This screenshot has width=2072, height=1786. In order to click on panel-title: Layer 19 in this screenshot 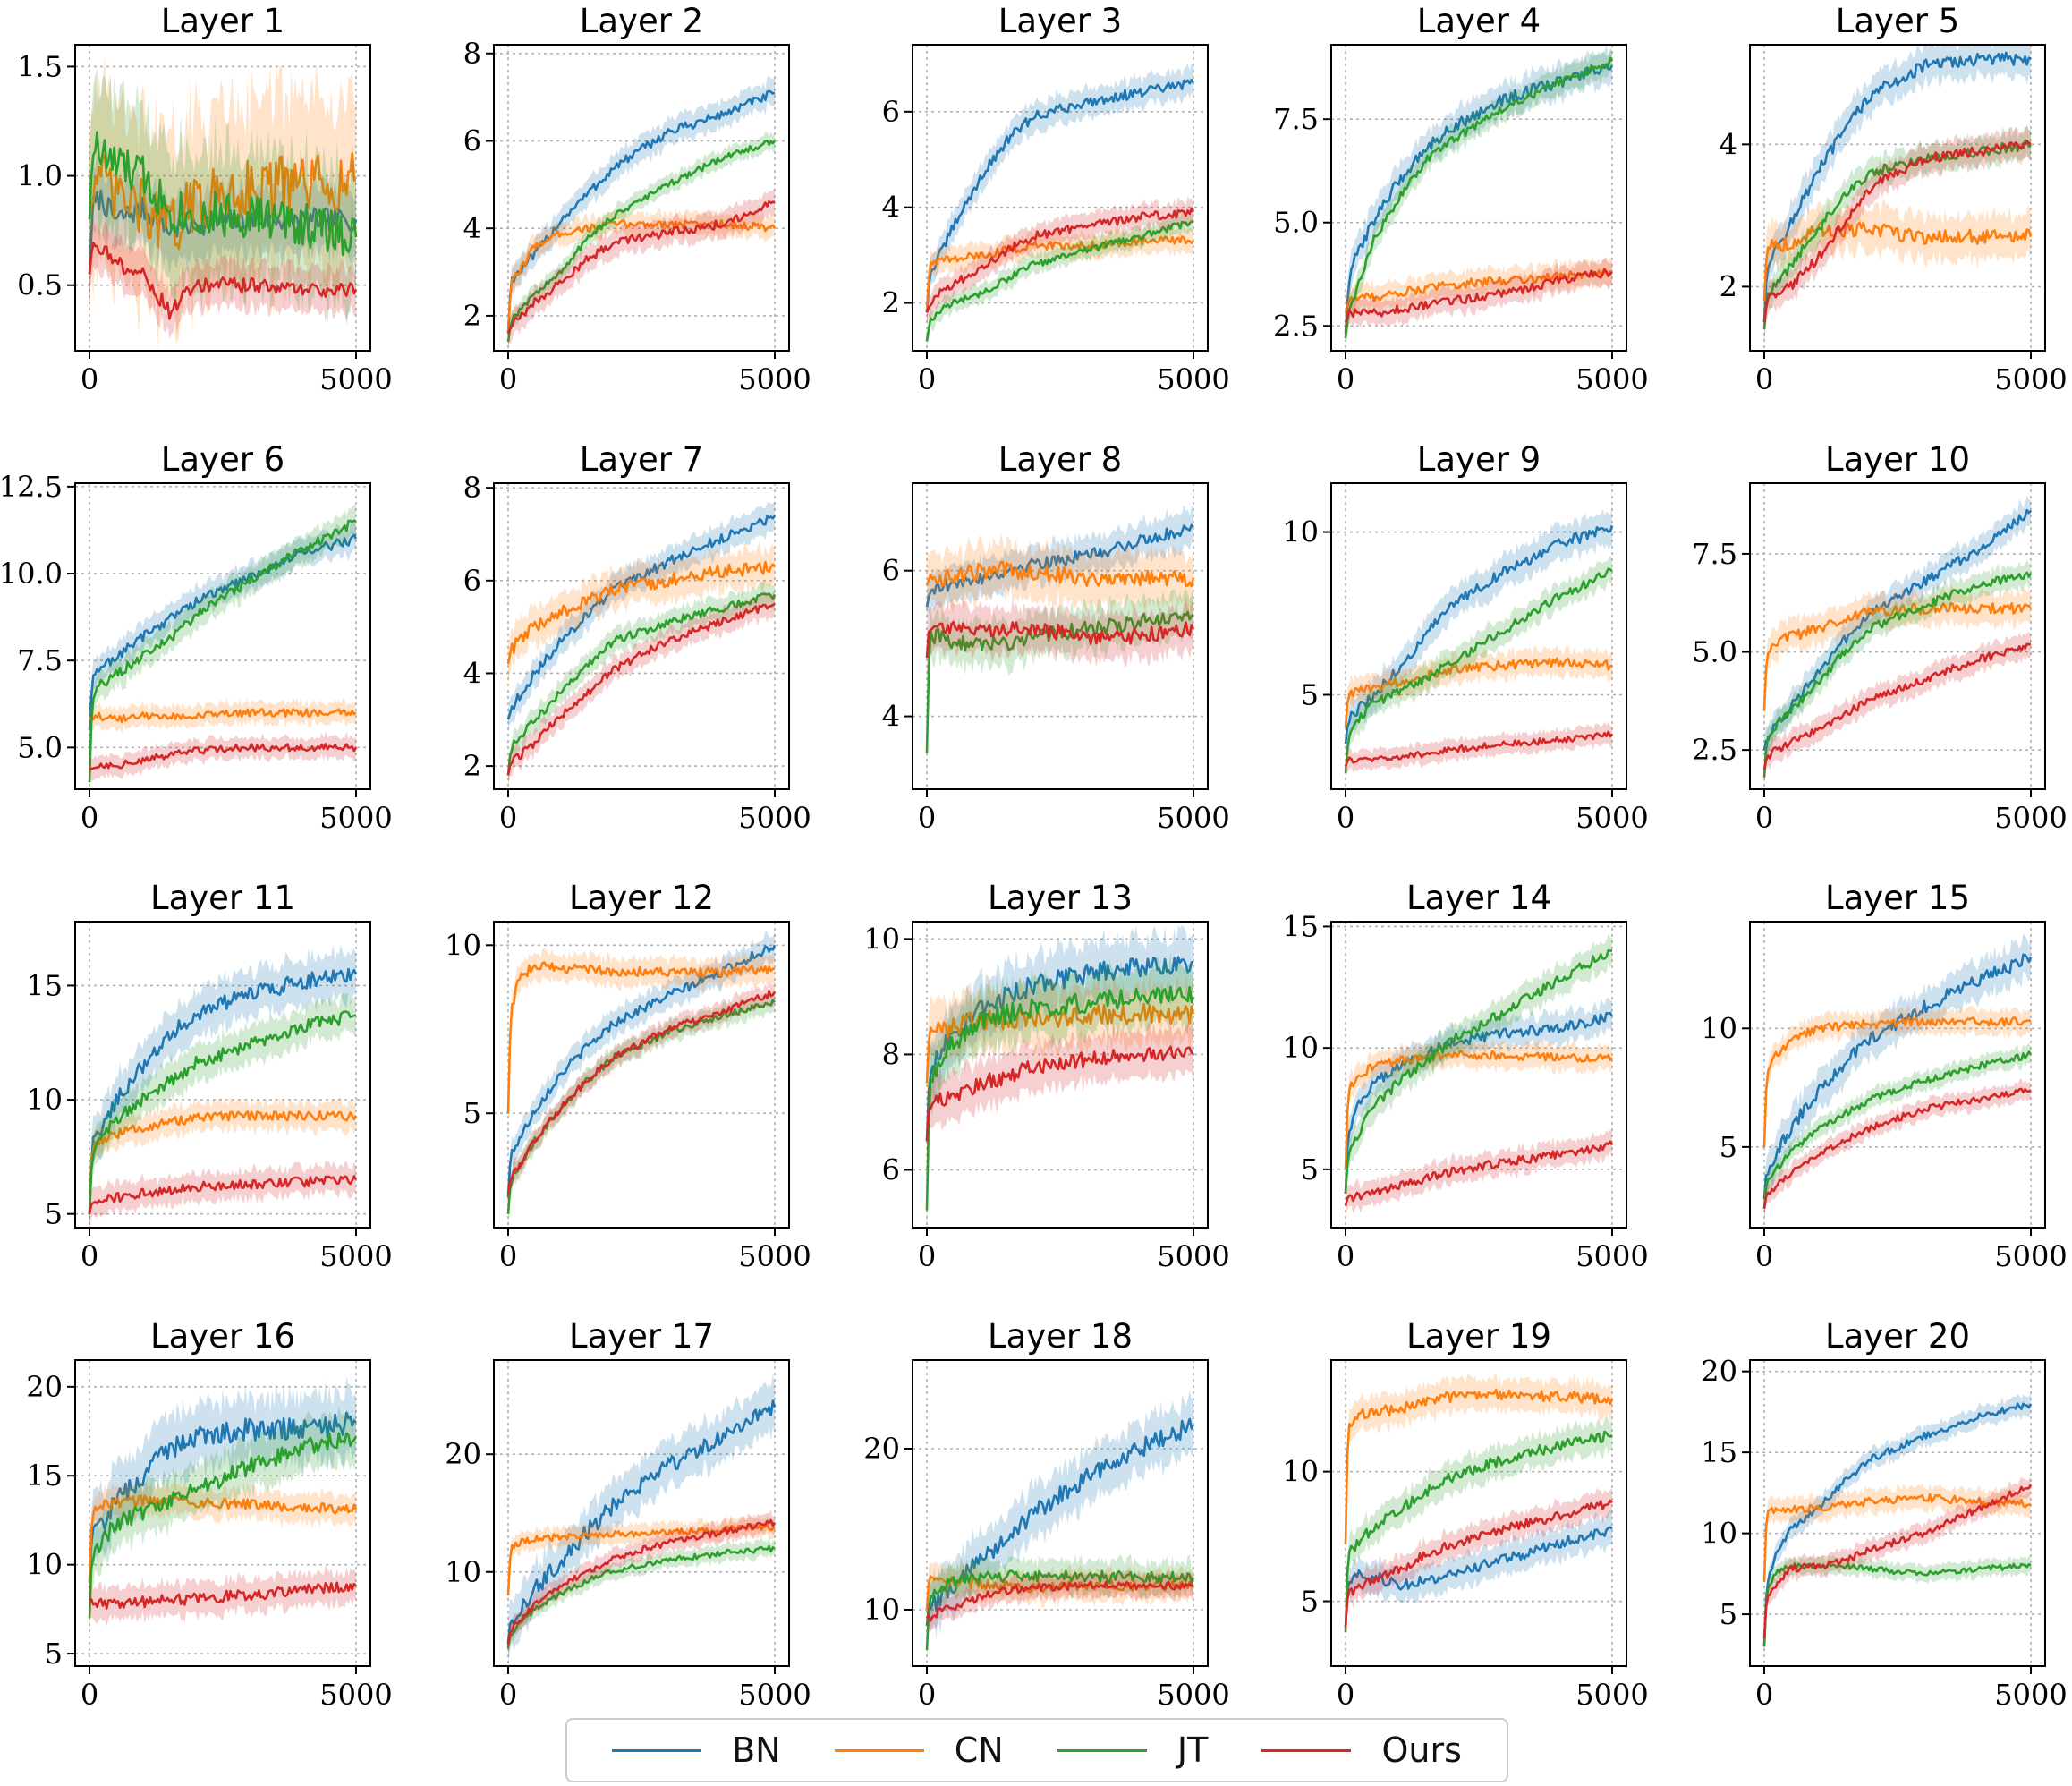, I will do `click(1479, 1336)`.